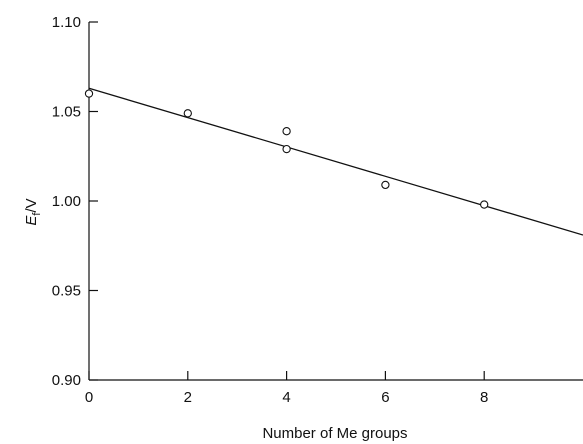  Describe the element at coordinates (66, 22) in the screenshot. I see `y-tick-label: 1.10` at that location.